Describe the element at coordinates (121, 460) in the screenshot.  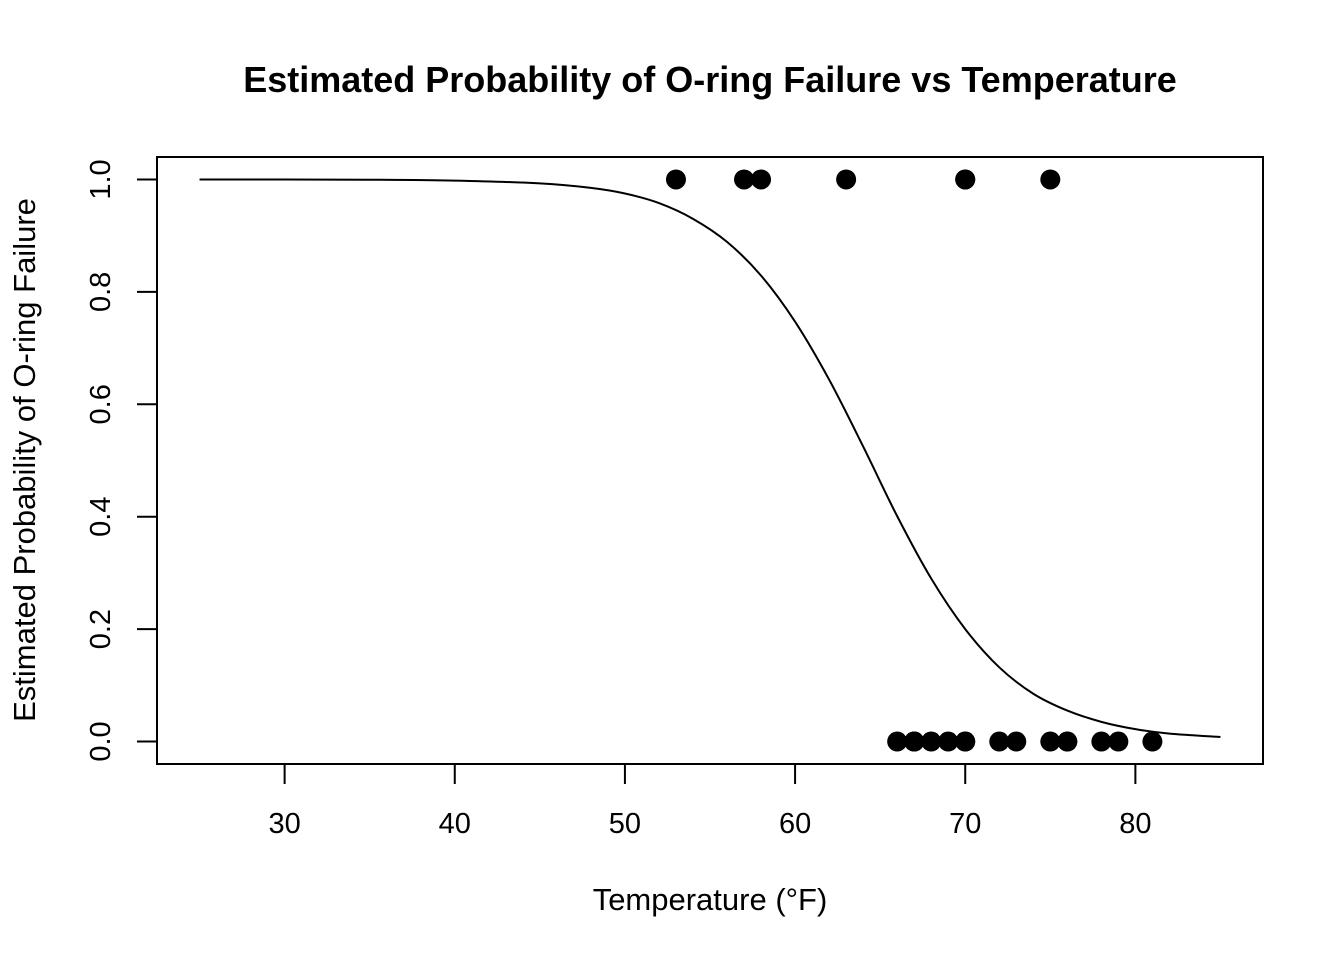
I see `y-axis: 0.0 0.2 0.4 0.6 0.8 1.0` at that location.